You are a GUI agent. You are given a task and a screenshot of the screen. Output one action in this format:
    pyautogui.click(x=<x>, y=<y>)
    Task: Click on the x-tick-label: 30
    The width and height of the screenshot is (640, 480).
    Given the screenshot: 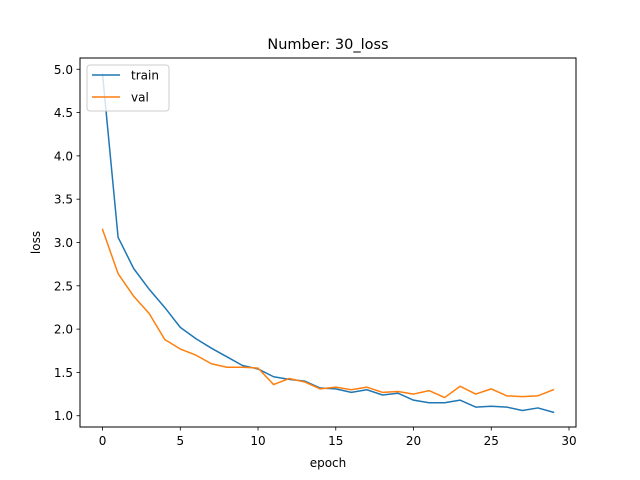 What is the action you would take?
    pyautogui.click(x=568, y=441)
    